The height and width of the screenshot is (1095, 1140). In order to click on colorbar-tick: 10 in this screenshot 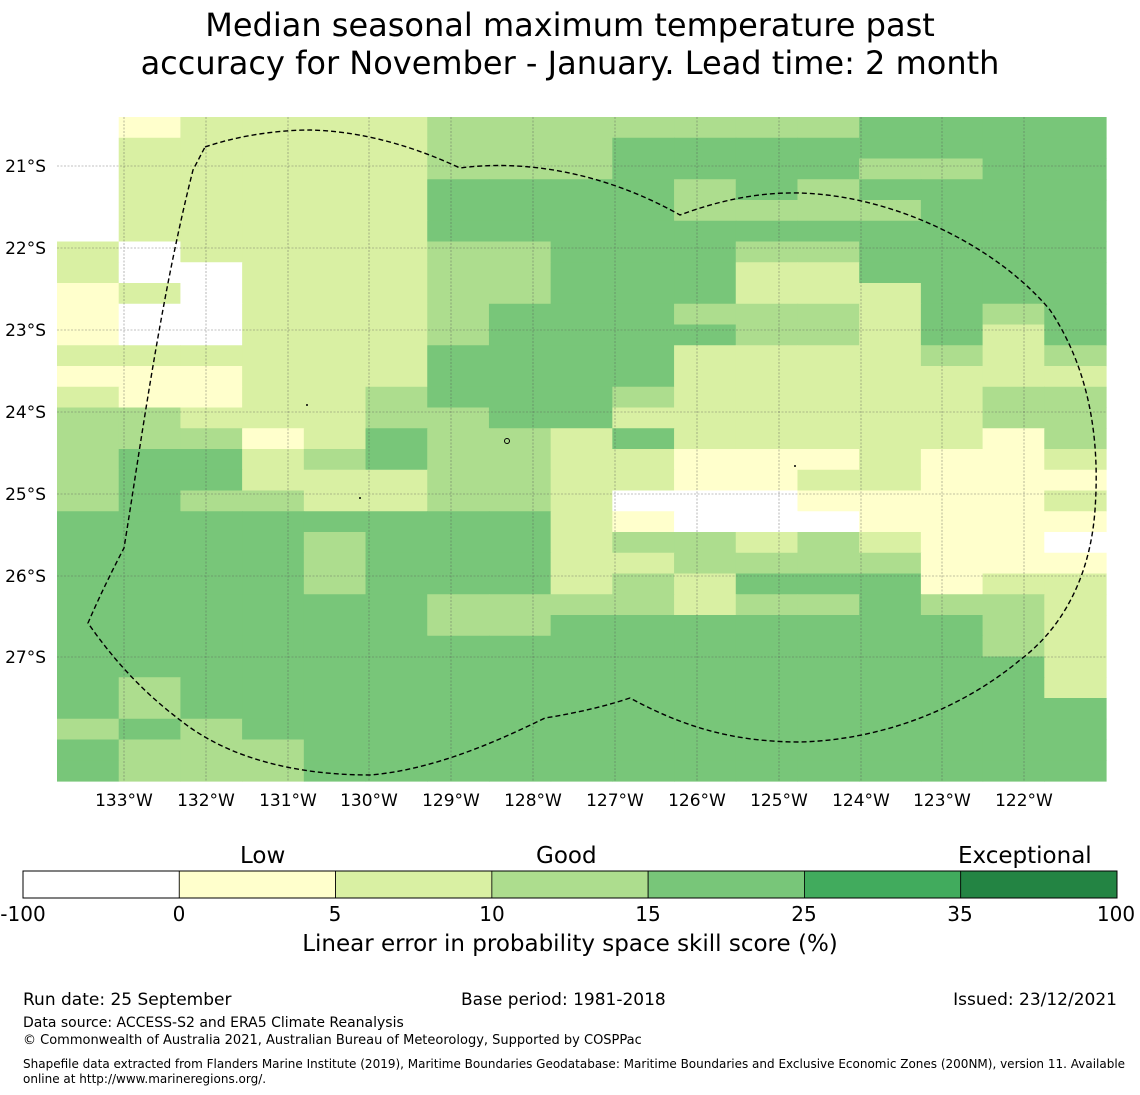, I will do `click(492, 914)`.